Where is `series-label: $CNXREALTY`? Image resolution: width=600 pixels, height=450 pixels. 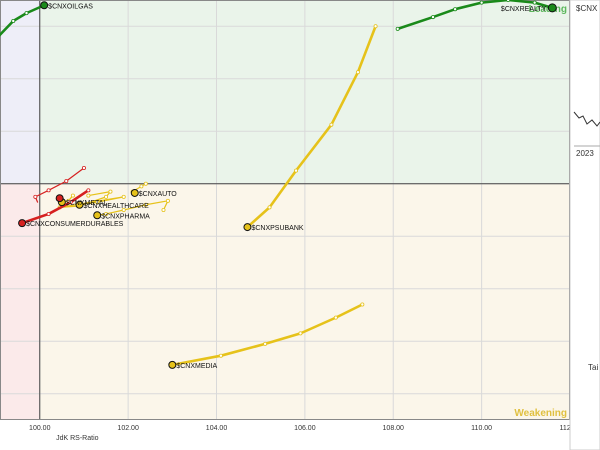 series-label: $CNXREALTY is located at coordinates (524, 9).